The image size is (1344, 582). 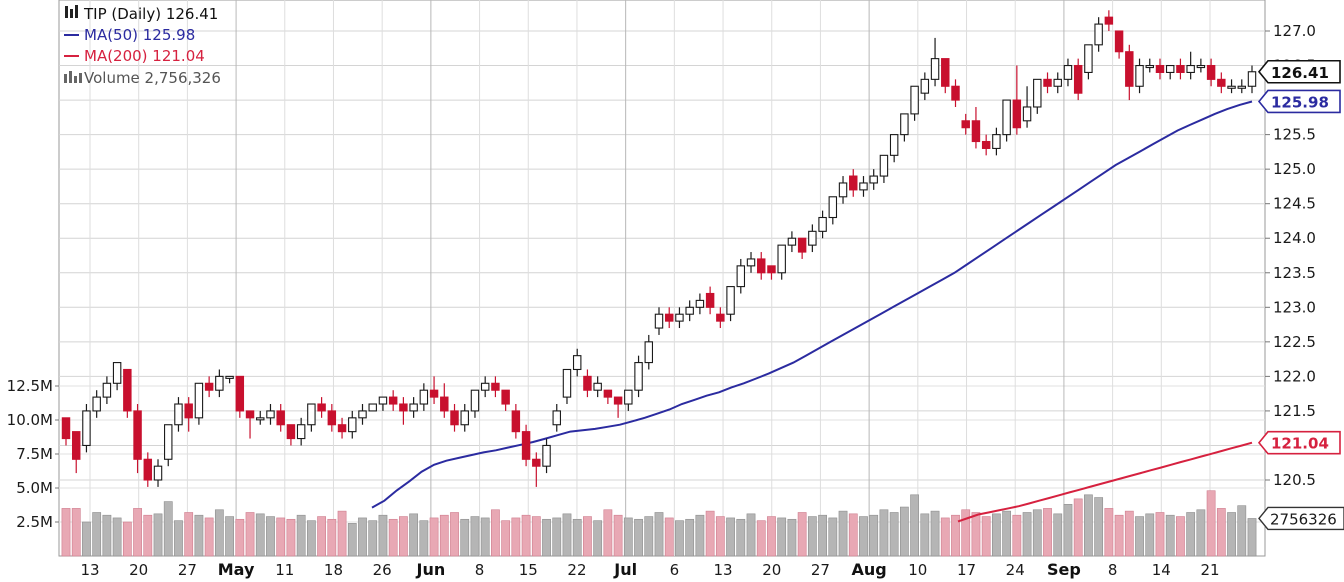 What do you see at coordinates (1294, 238) in the screenshot?
I see `price-tick-label: 124.0` at bounding box center [1294, 238].